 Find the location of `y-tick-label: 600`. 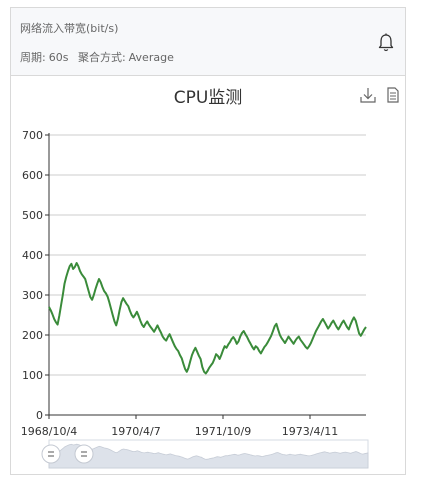

y-tick-label: 600 is located at coordinates (32, 175).